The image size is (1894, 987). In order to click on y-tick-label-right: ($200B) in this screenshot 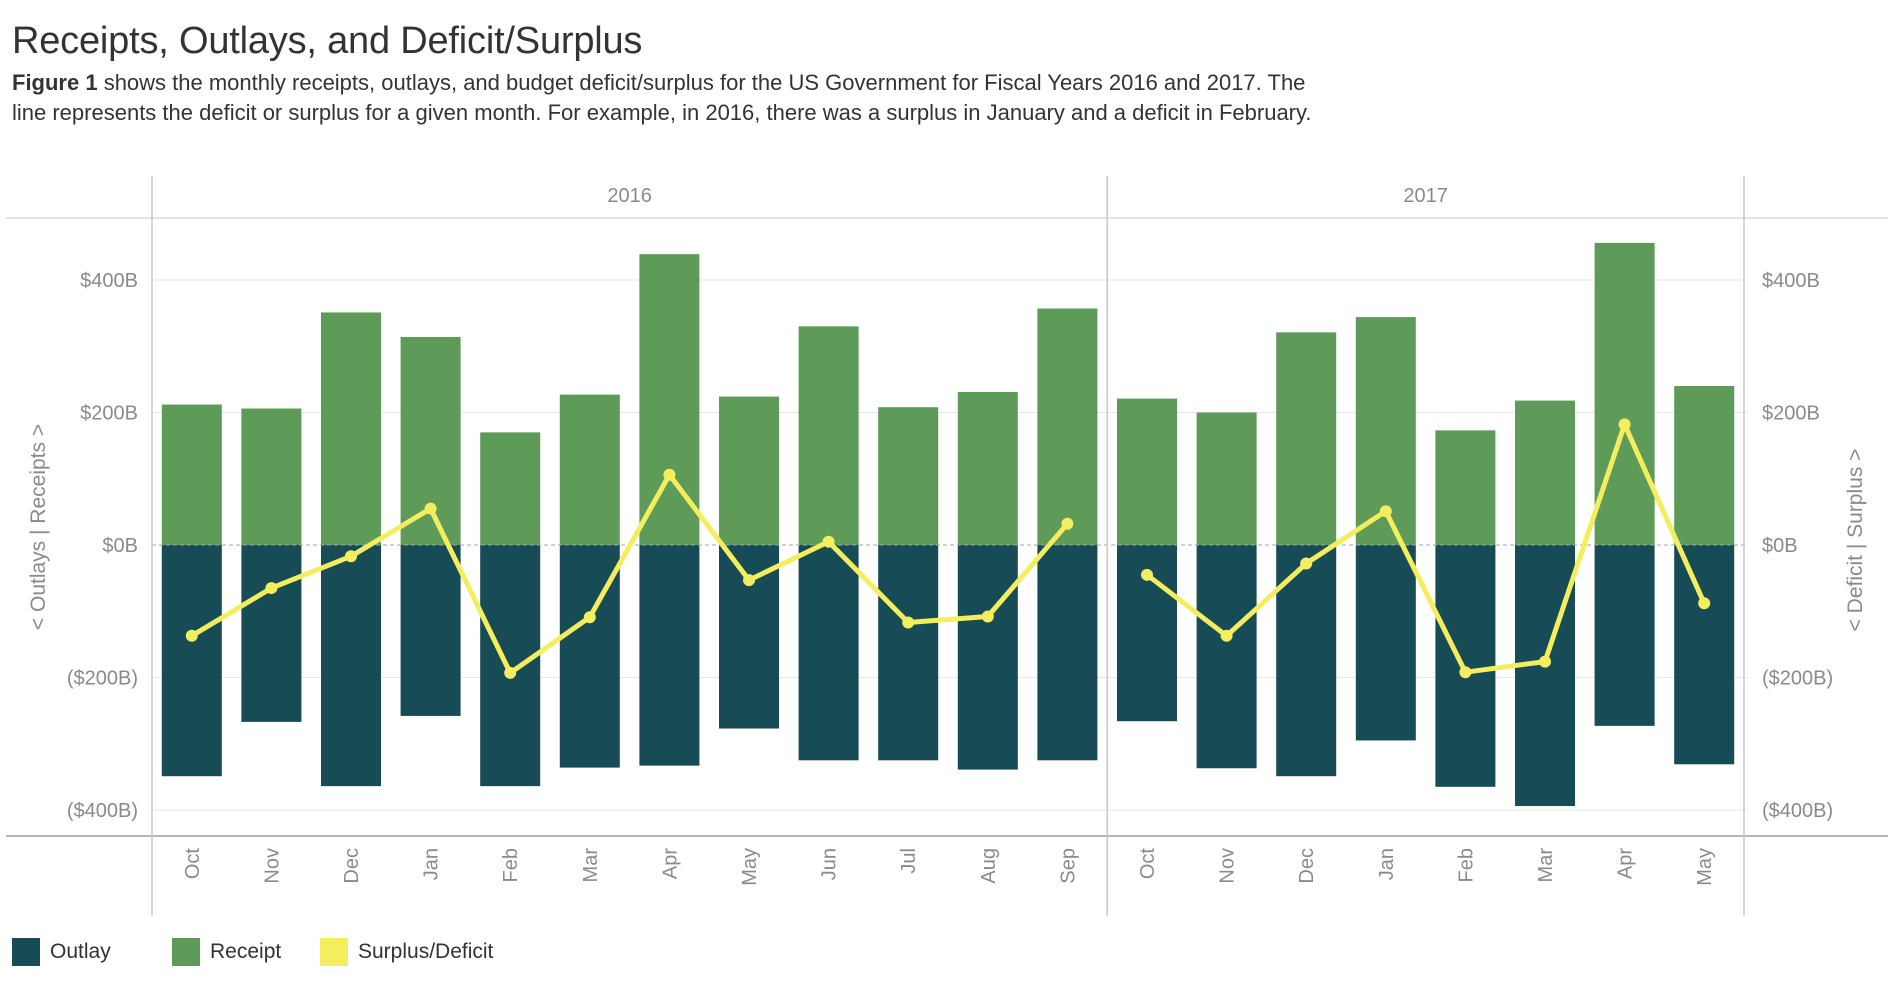, I will do `click(1797, 679)`.